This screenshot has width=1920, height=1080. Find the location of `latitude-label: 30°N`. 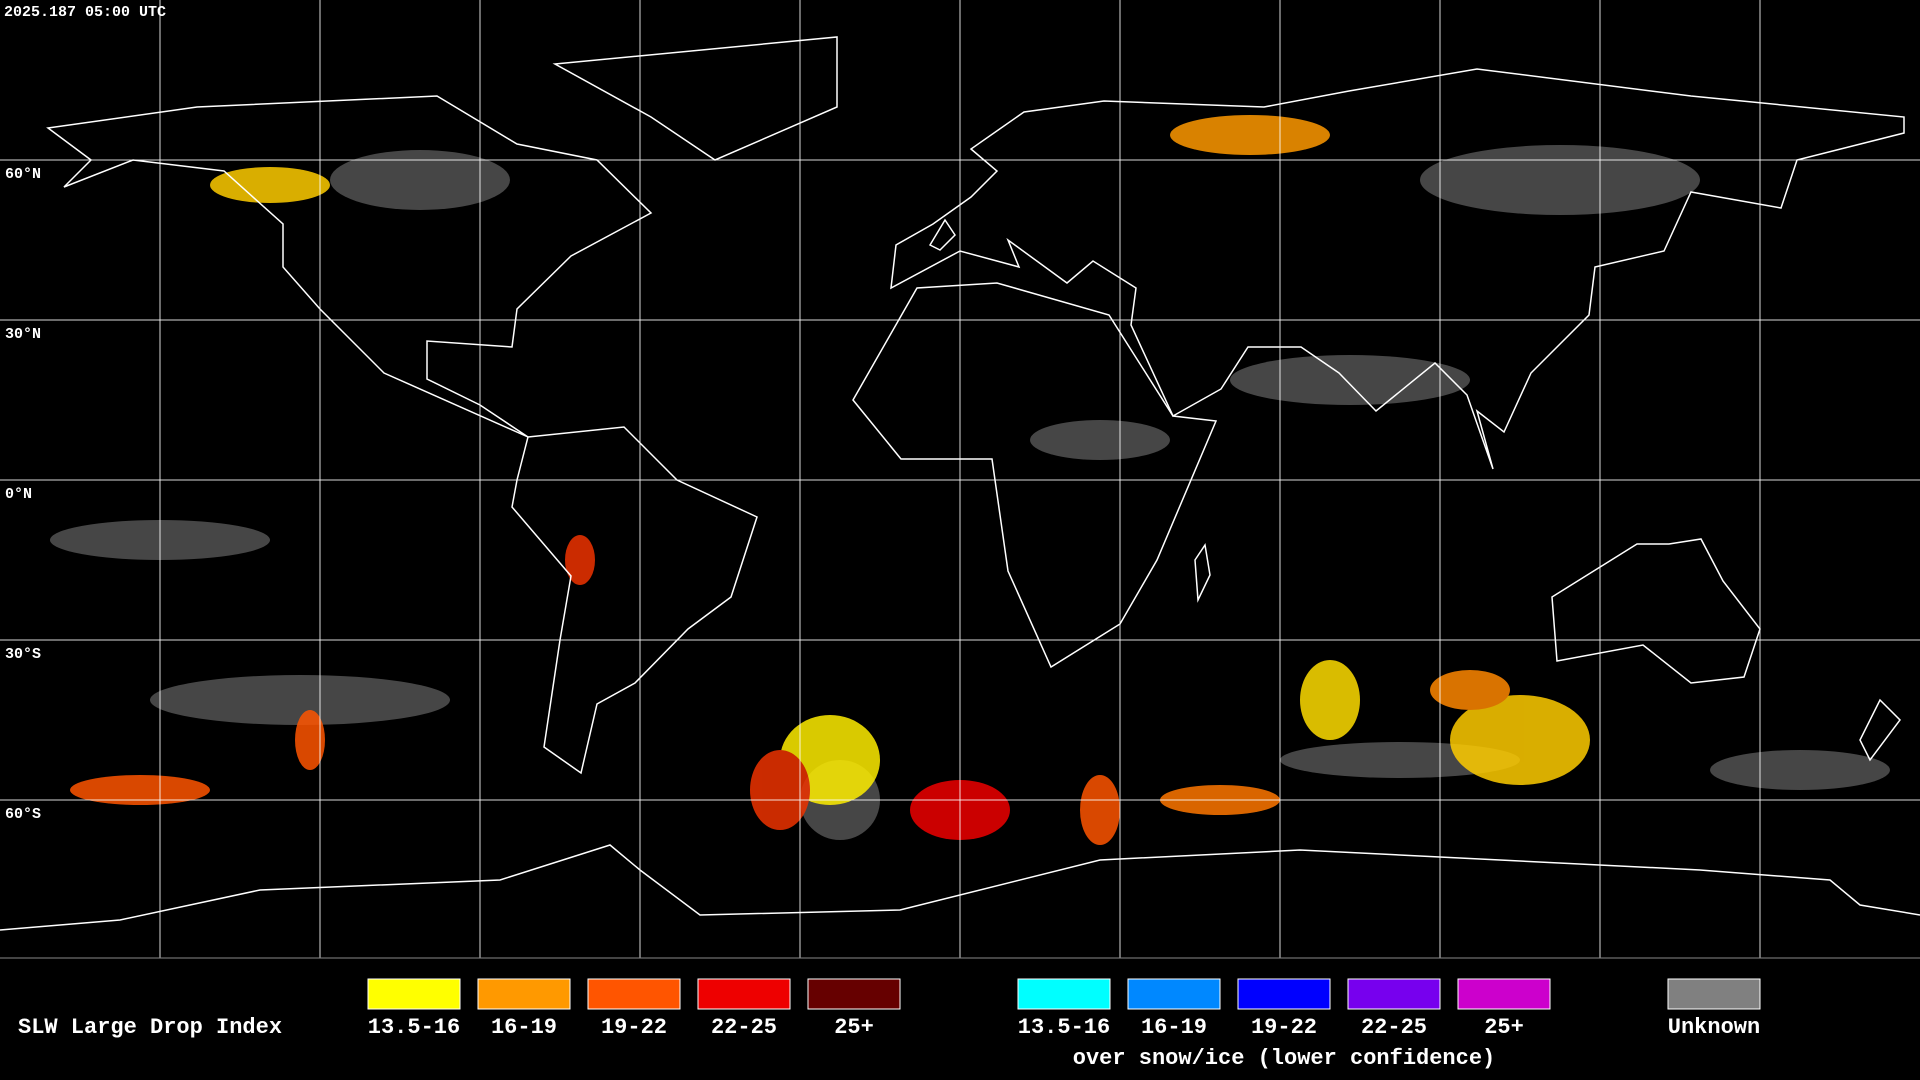

latitude-label: 30°N is located at coordinates (23, 334).